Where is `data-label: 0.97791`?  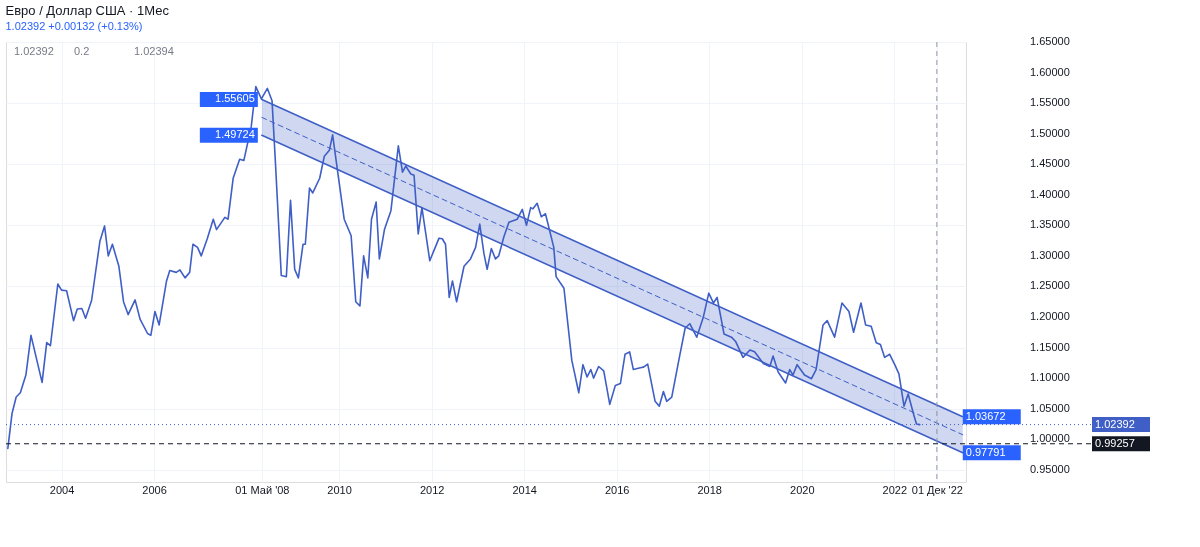
data-label: 0.97791 is located at coordinates (985, 451).